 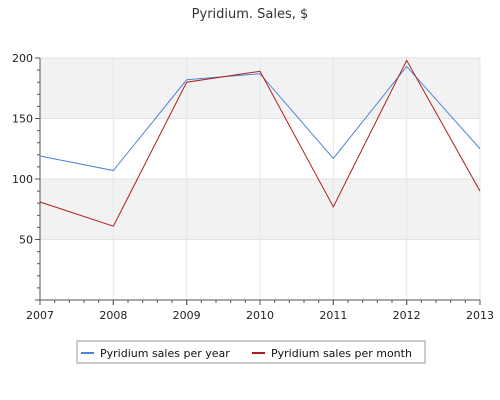 I want to click on legend-label-year: Pyridium sales per year, so click(x=165, y=353).